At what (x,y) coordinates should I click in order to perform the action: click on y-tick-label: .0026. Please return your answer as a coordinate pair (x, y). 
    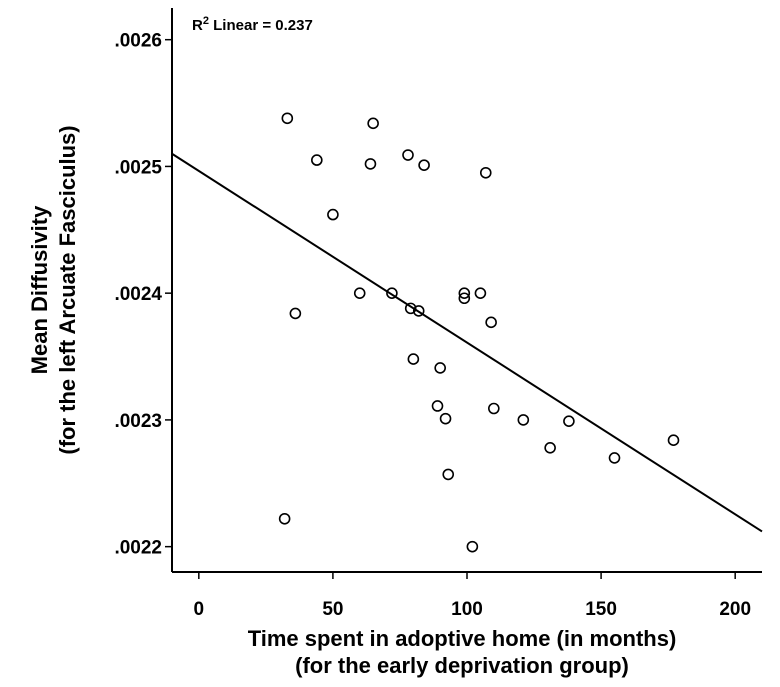
    Looking at the image, I should click on (138, 41).